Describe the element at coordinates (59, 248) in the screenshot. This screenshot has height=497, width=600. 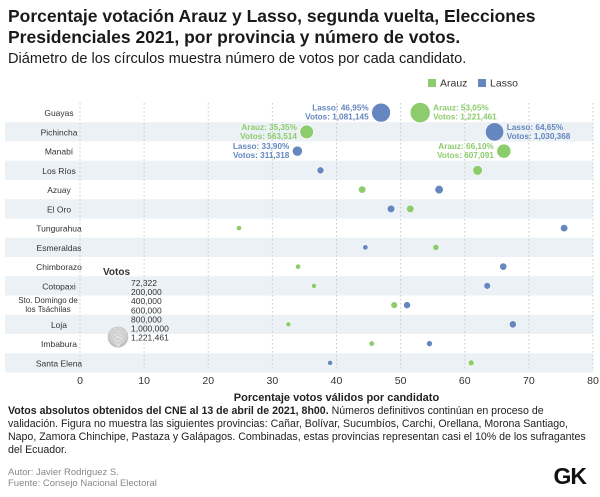
I see `province-label: Esmeraldas` at that location.